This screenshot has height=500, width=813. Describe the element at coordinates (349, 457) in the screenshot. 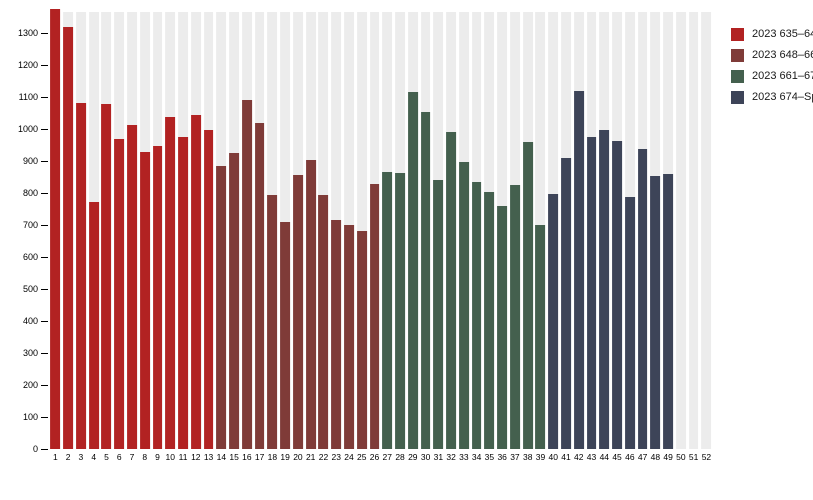

I see `x-tick-label-24: 24` at that location.